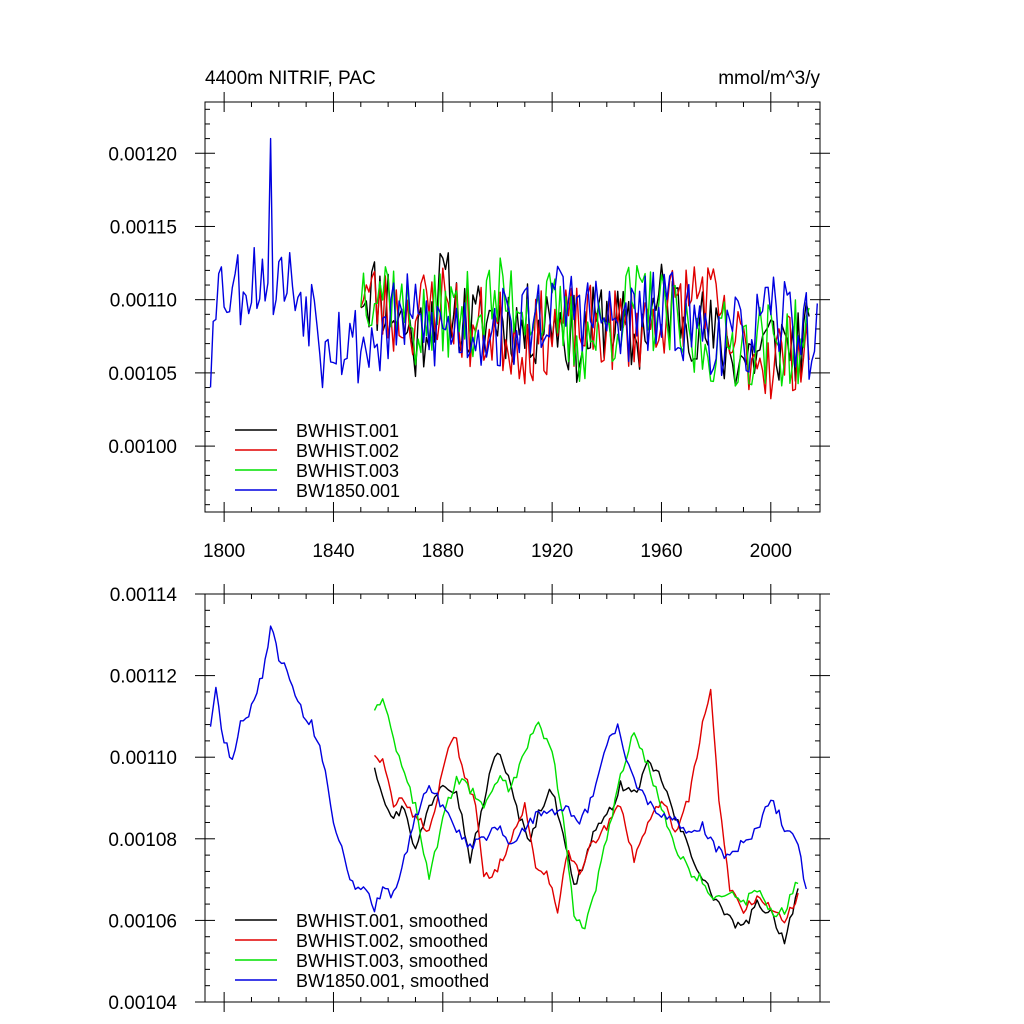  What do you see at coordinates (143, 227) in the screenshot?
I see `y-tick-label: 0.00115` at bounding box center [143, 227].